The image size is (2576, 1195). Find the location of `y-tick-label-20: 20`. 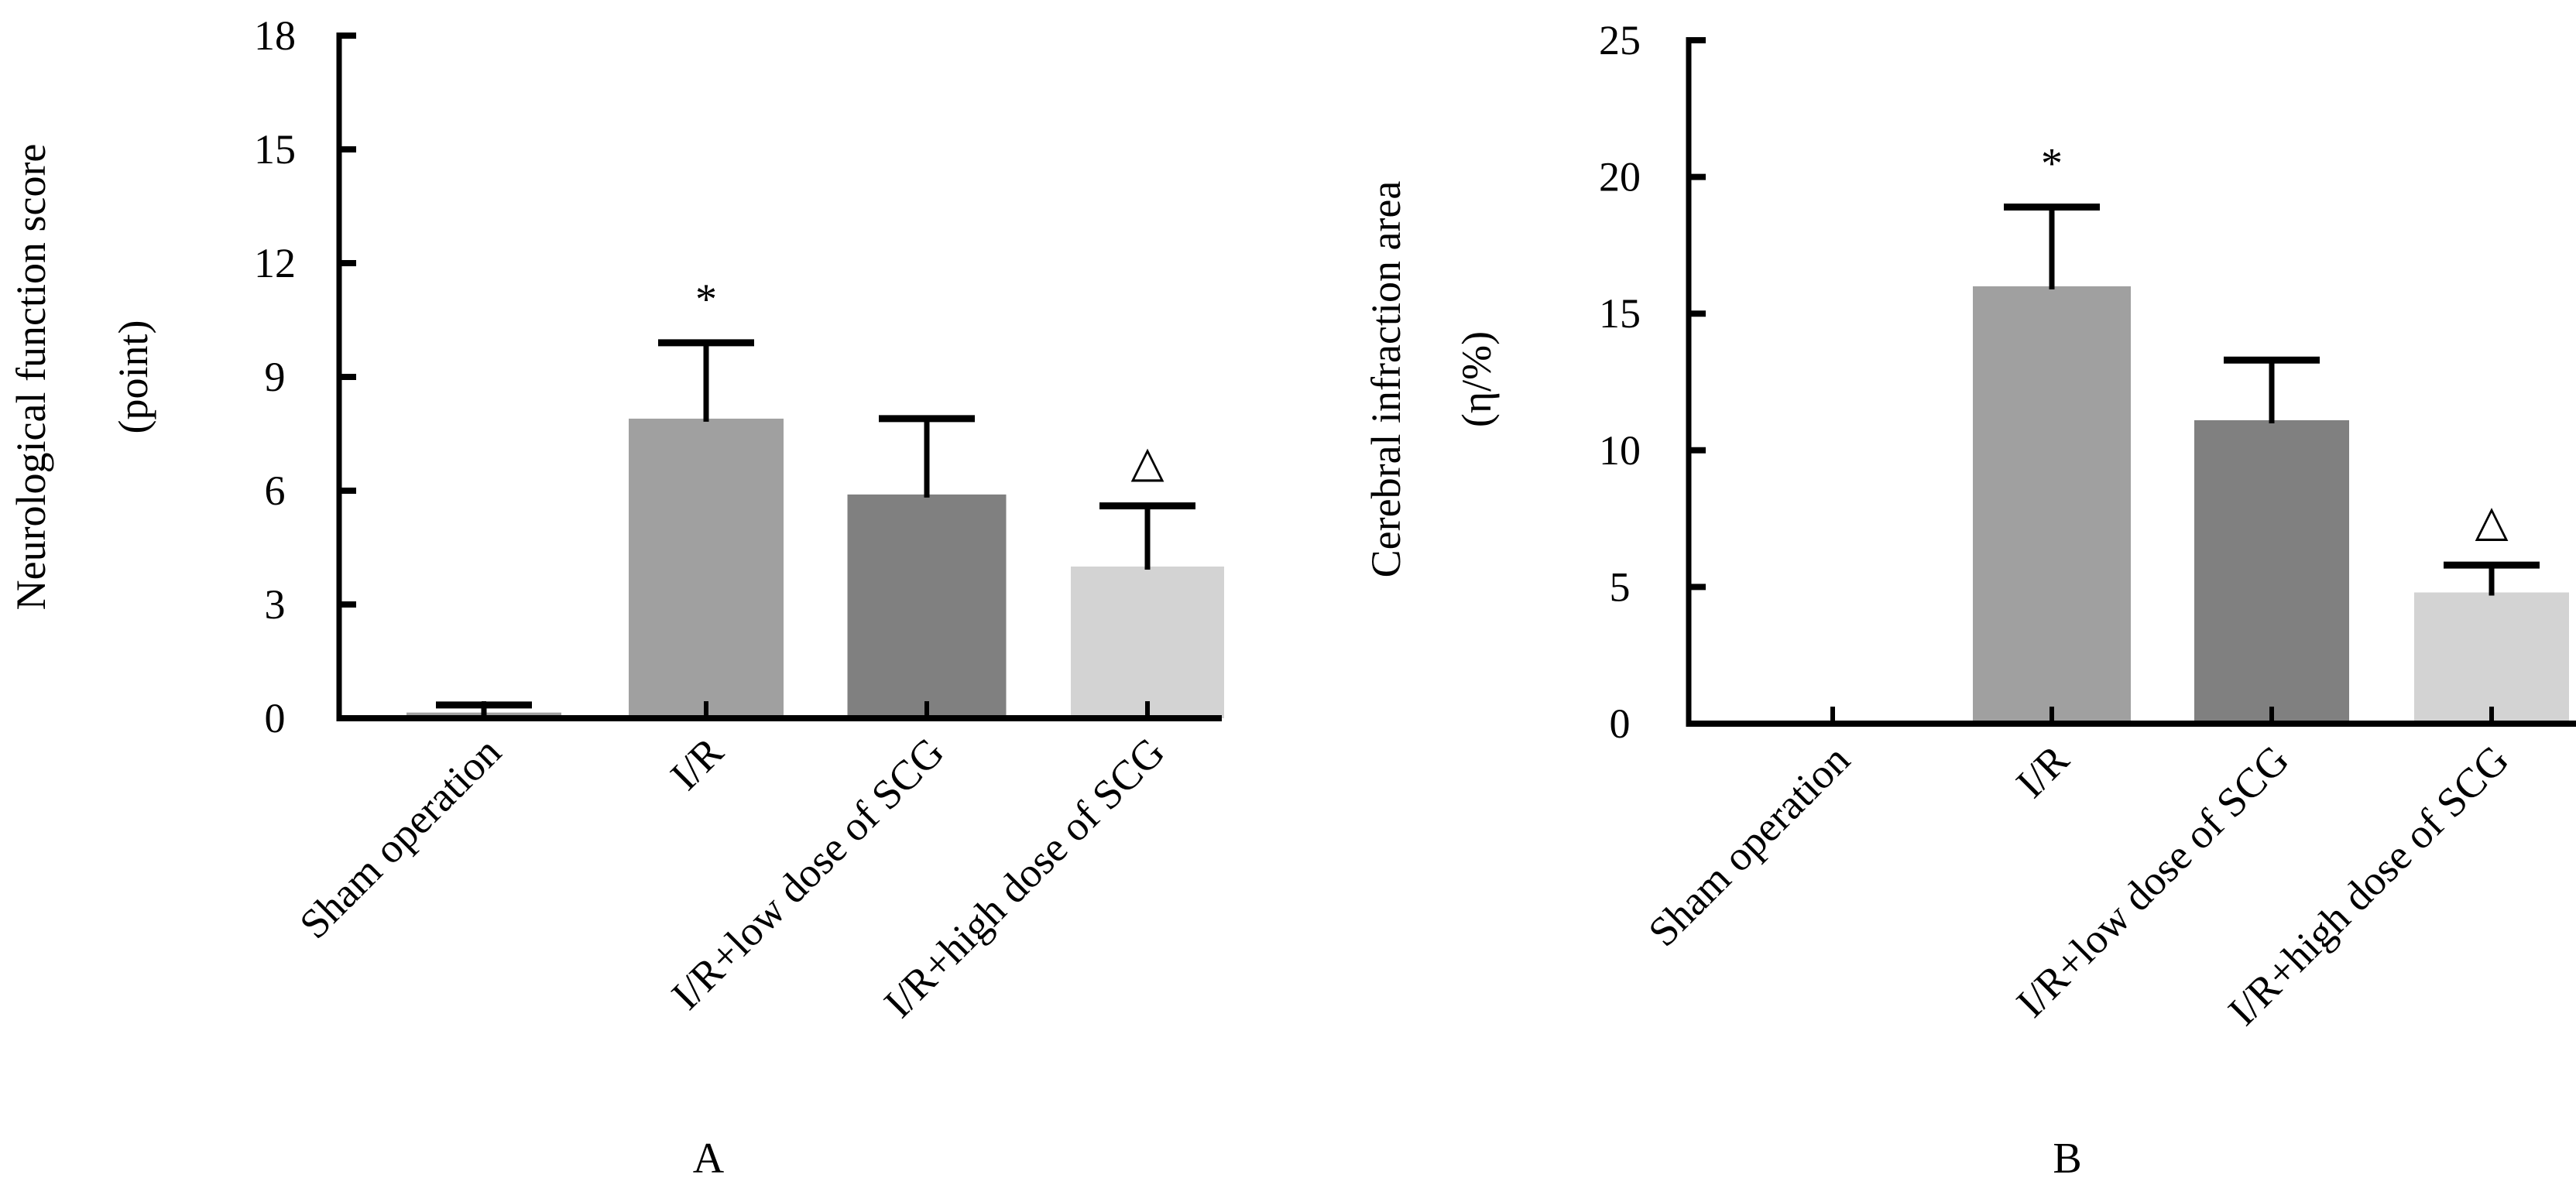

y-tick-label-20: 20 is located at coordinates (1620, 177).